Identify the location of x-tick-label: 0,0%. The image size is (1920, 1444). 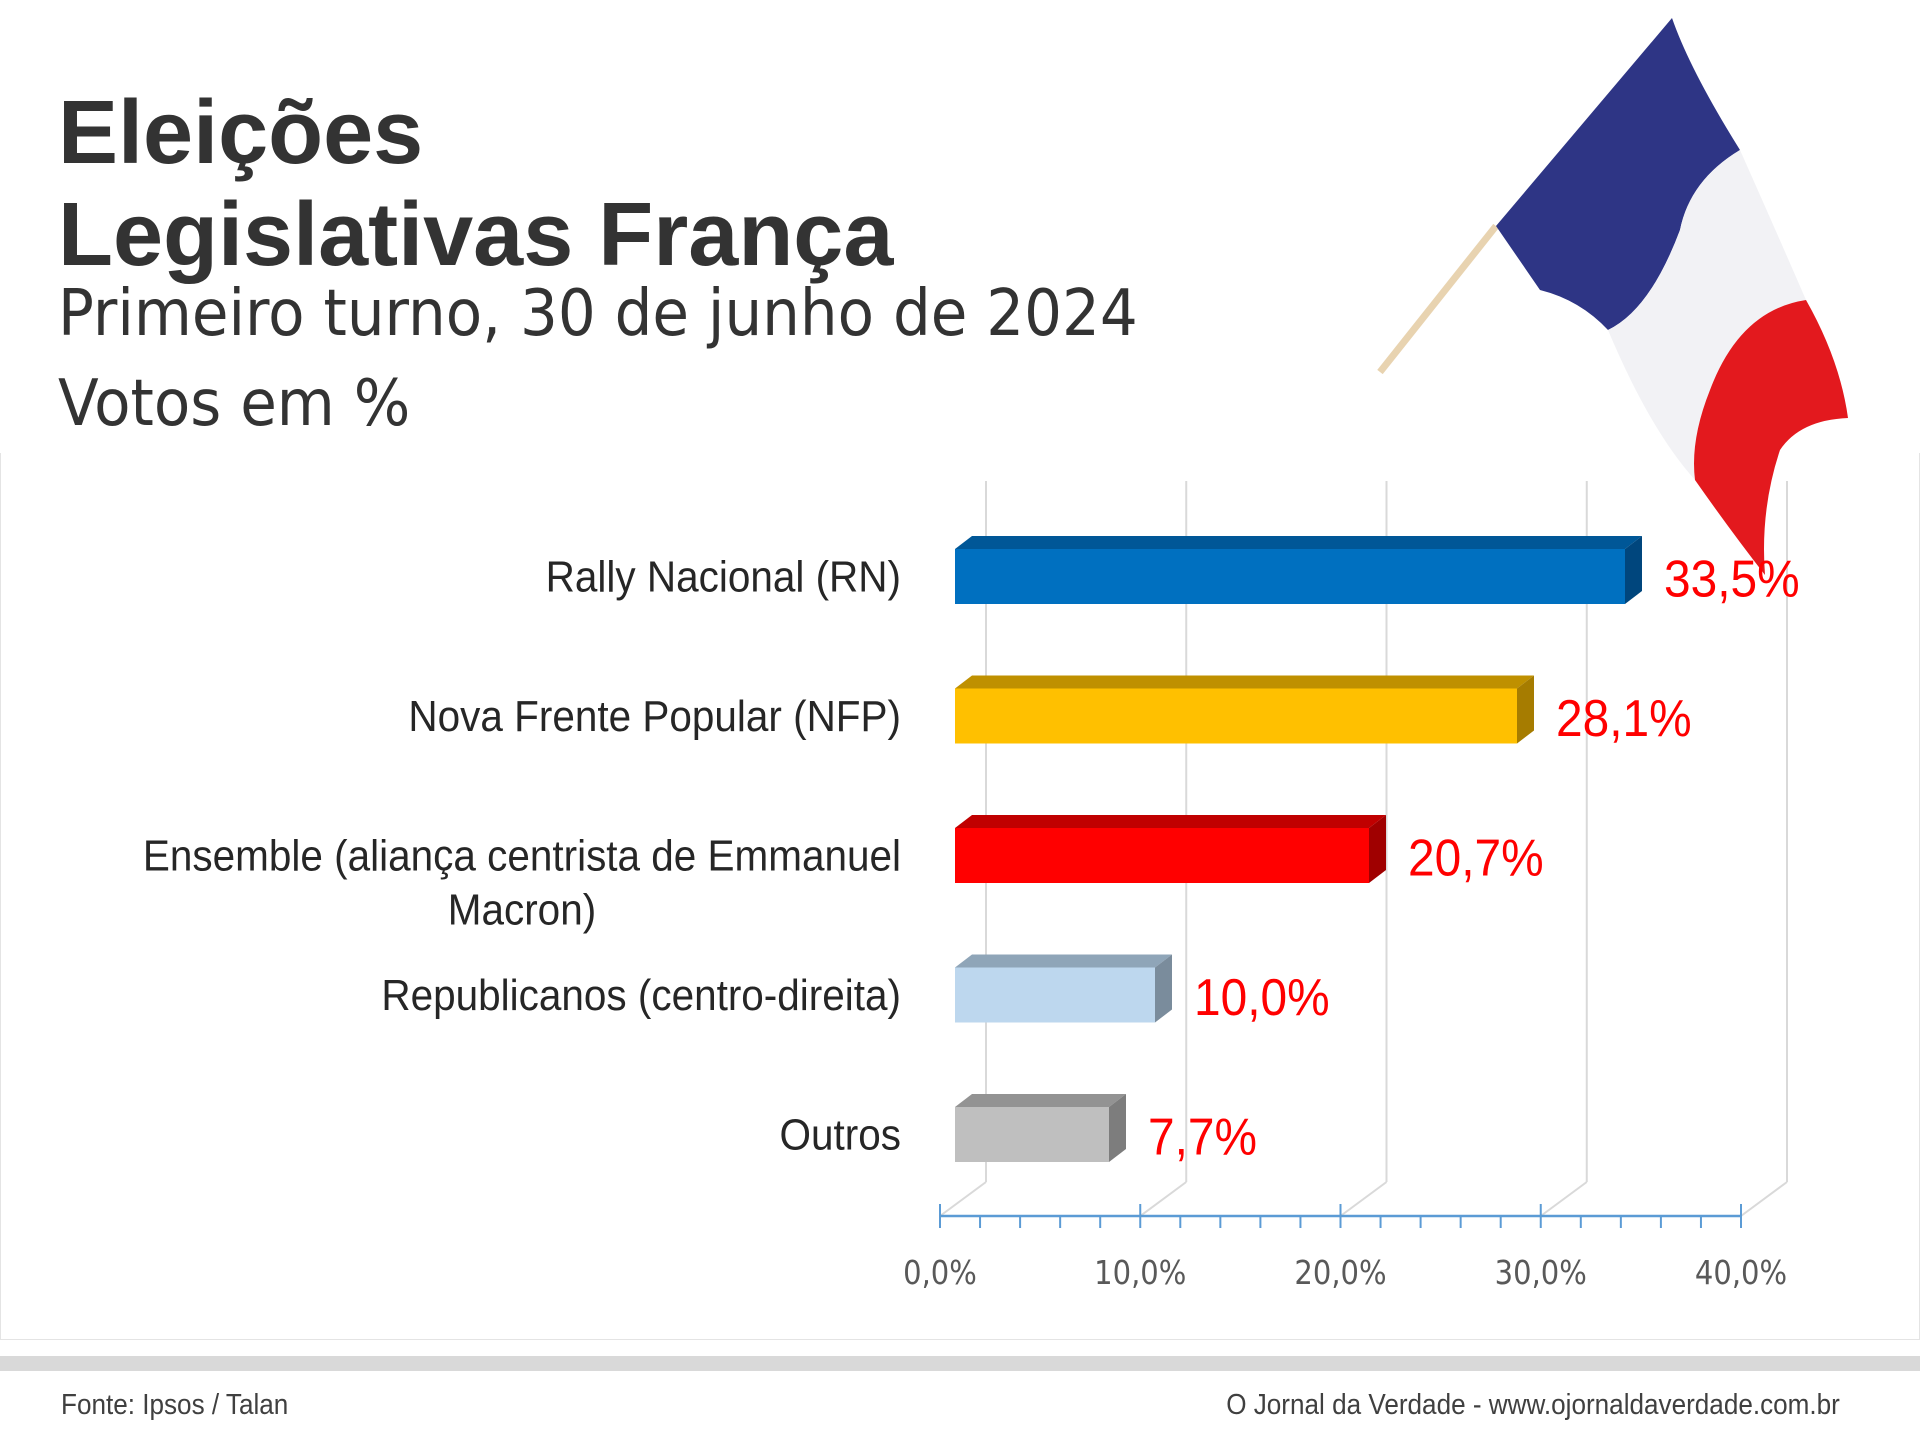
(940, 1273).